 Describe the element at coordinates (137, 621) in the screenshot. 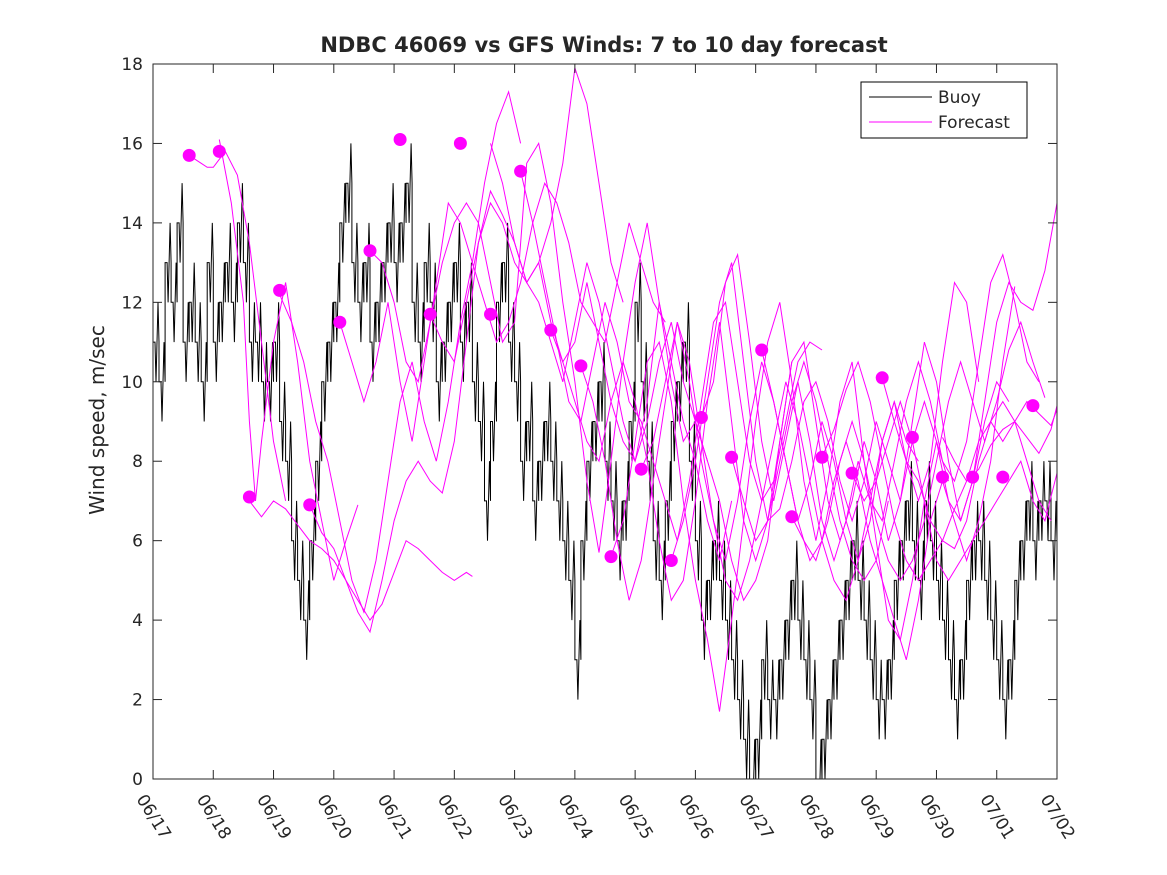

I see `y-tick-label: 4` at that location.